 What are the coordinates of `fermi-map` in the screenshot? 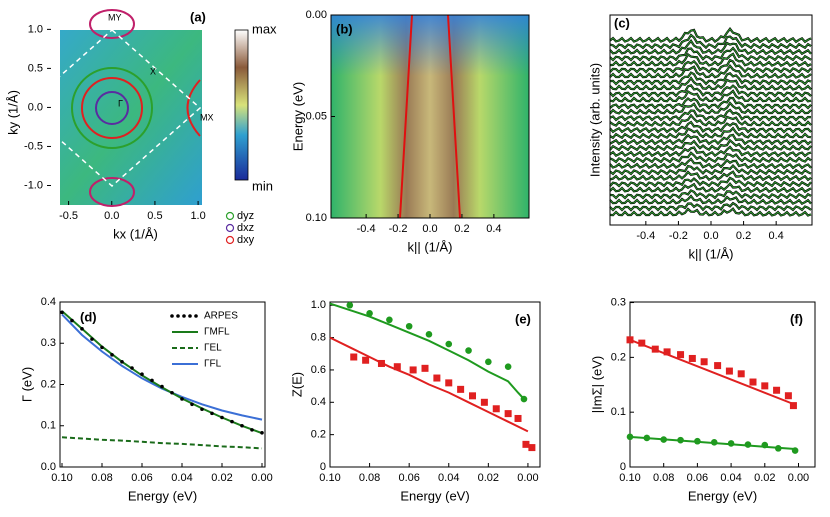 It's located at (131, 117).